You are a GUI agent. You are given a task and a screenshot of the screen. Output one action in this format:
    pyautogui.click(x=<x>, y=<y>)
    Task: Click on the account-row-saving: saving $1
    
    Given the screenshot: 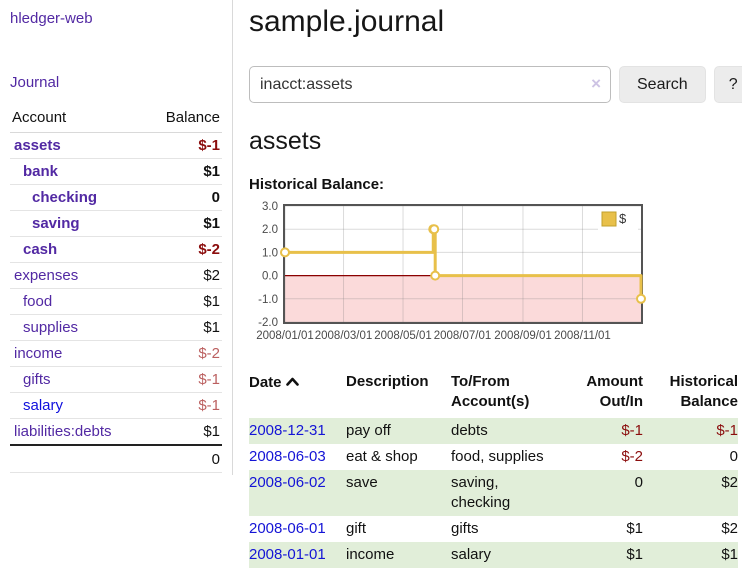 What is the action you would take?
    pyautogui.click(x=116, y=224)
    